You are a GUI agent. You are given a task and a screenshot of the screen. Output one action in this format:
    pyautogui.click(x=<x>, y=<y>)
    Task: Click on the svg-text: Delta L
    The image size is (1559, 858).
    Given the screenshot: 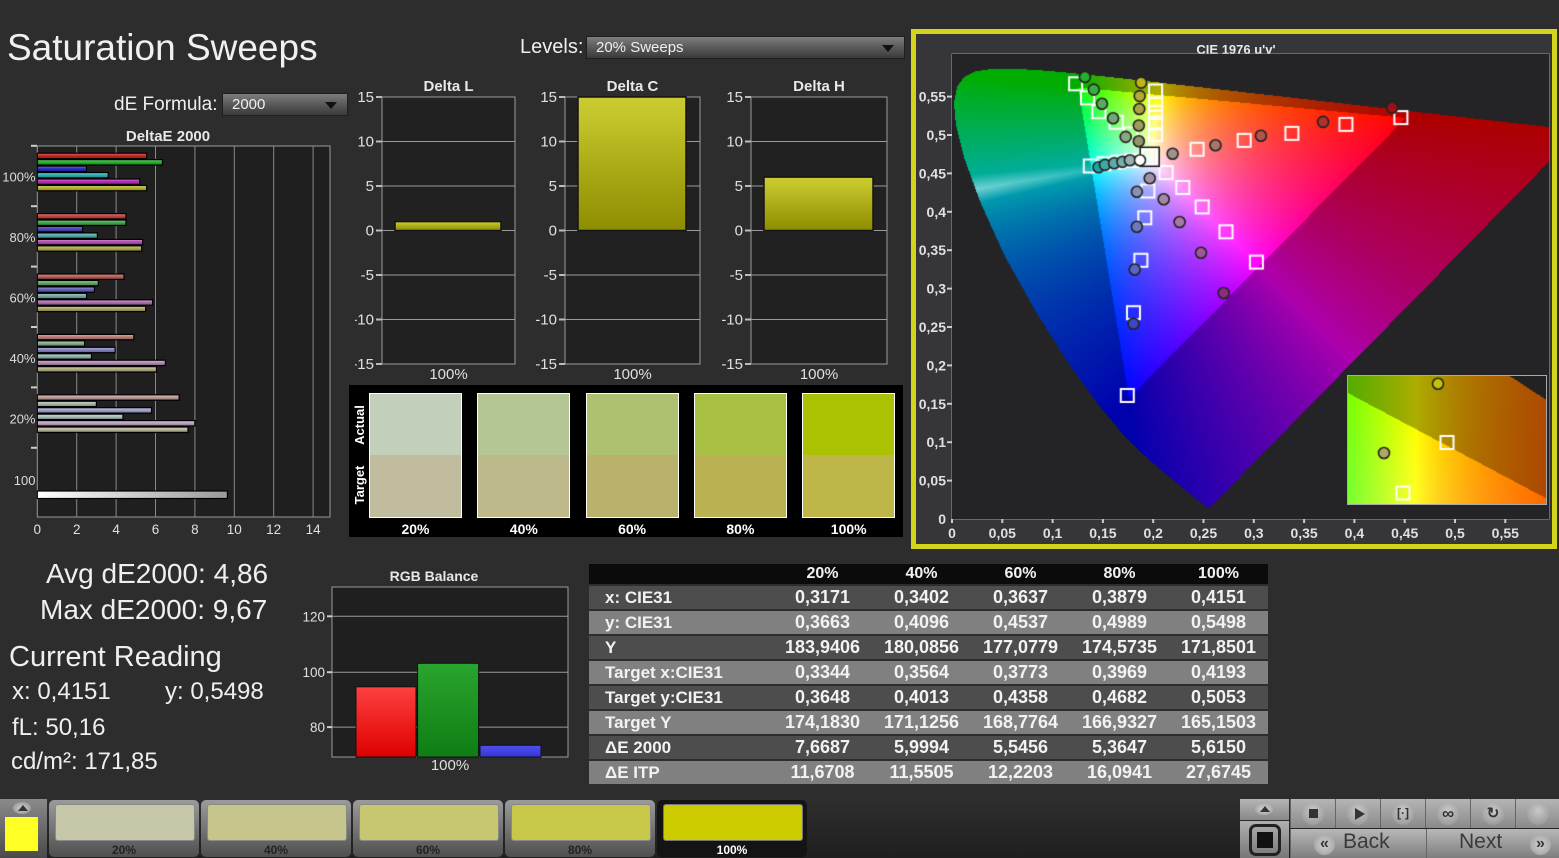 What is the action you would take?
    pyautogui.click(x=448, y=86)
    